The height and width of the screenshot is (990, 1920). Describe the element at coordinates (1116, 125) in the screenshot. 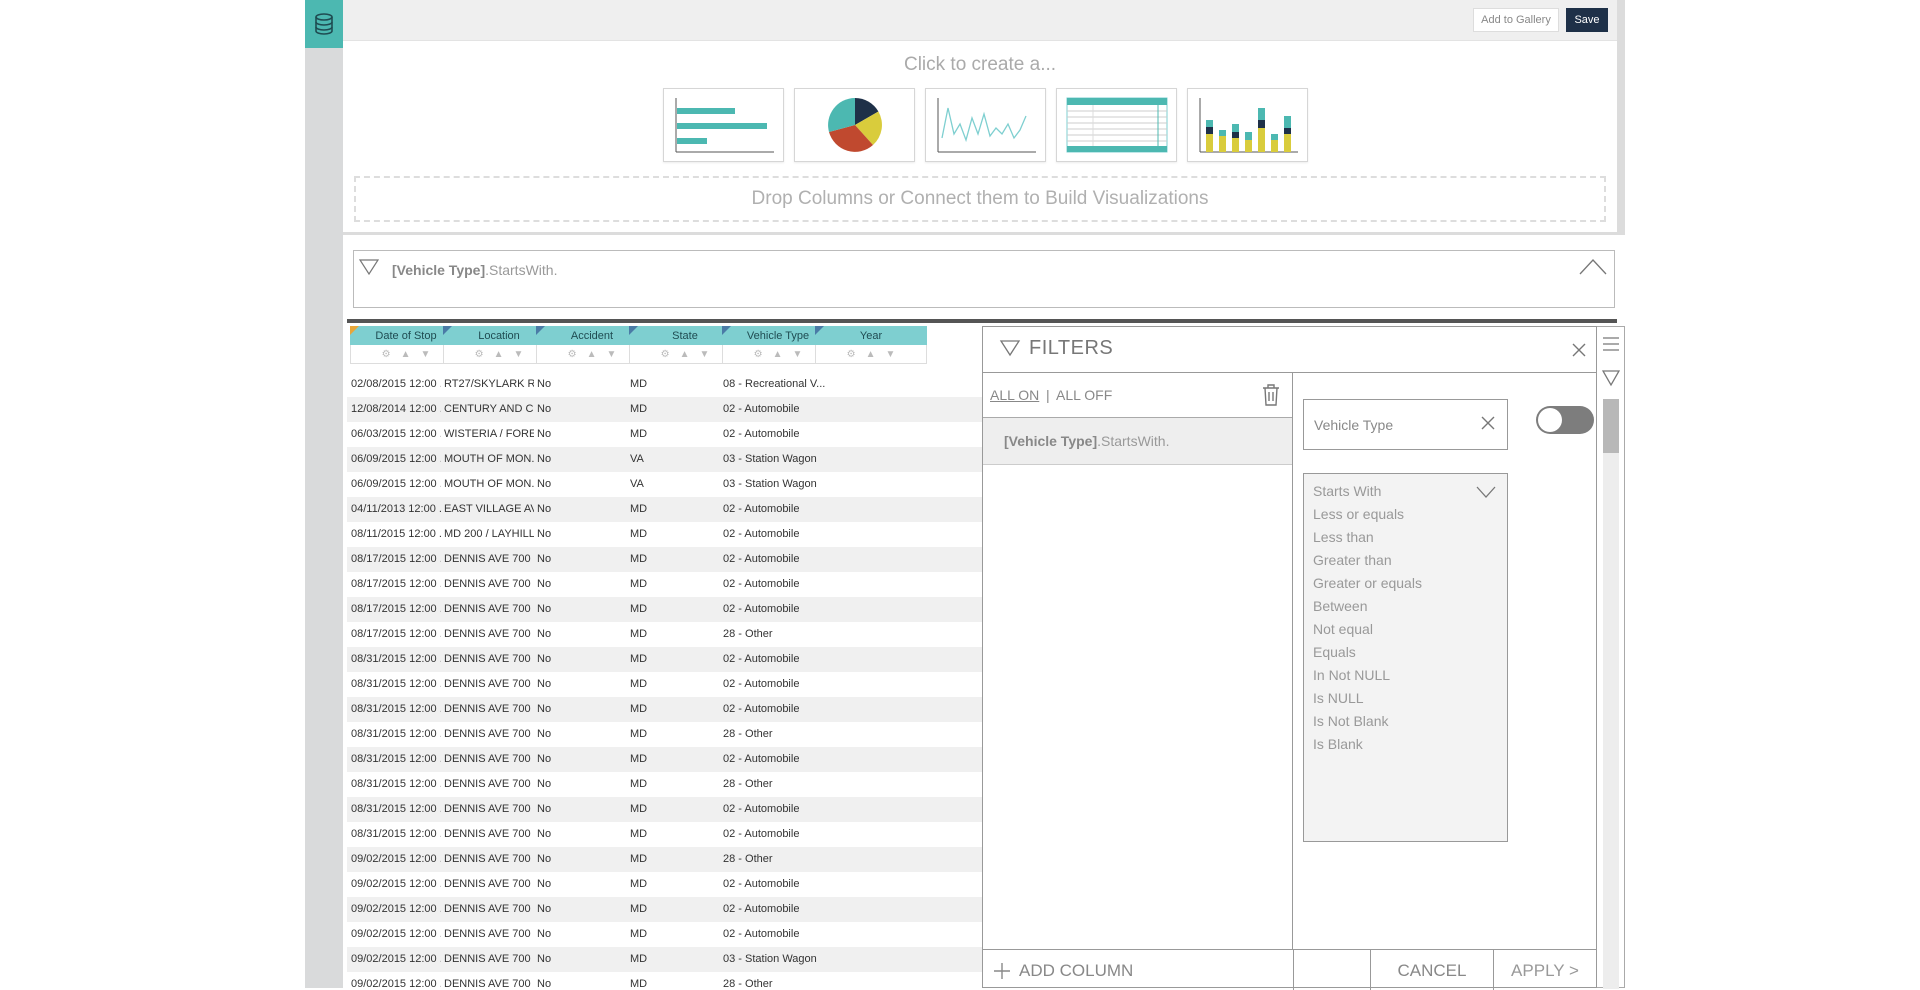

I see `table-option` at that location.